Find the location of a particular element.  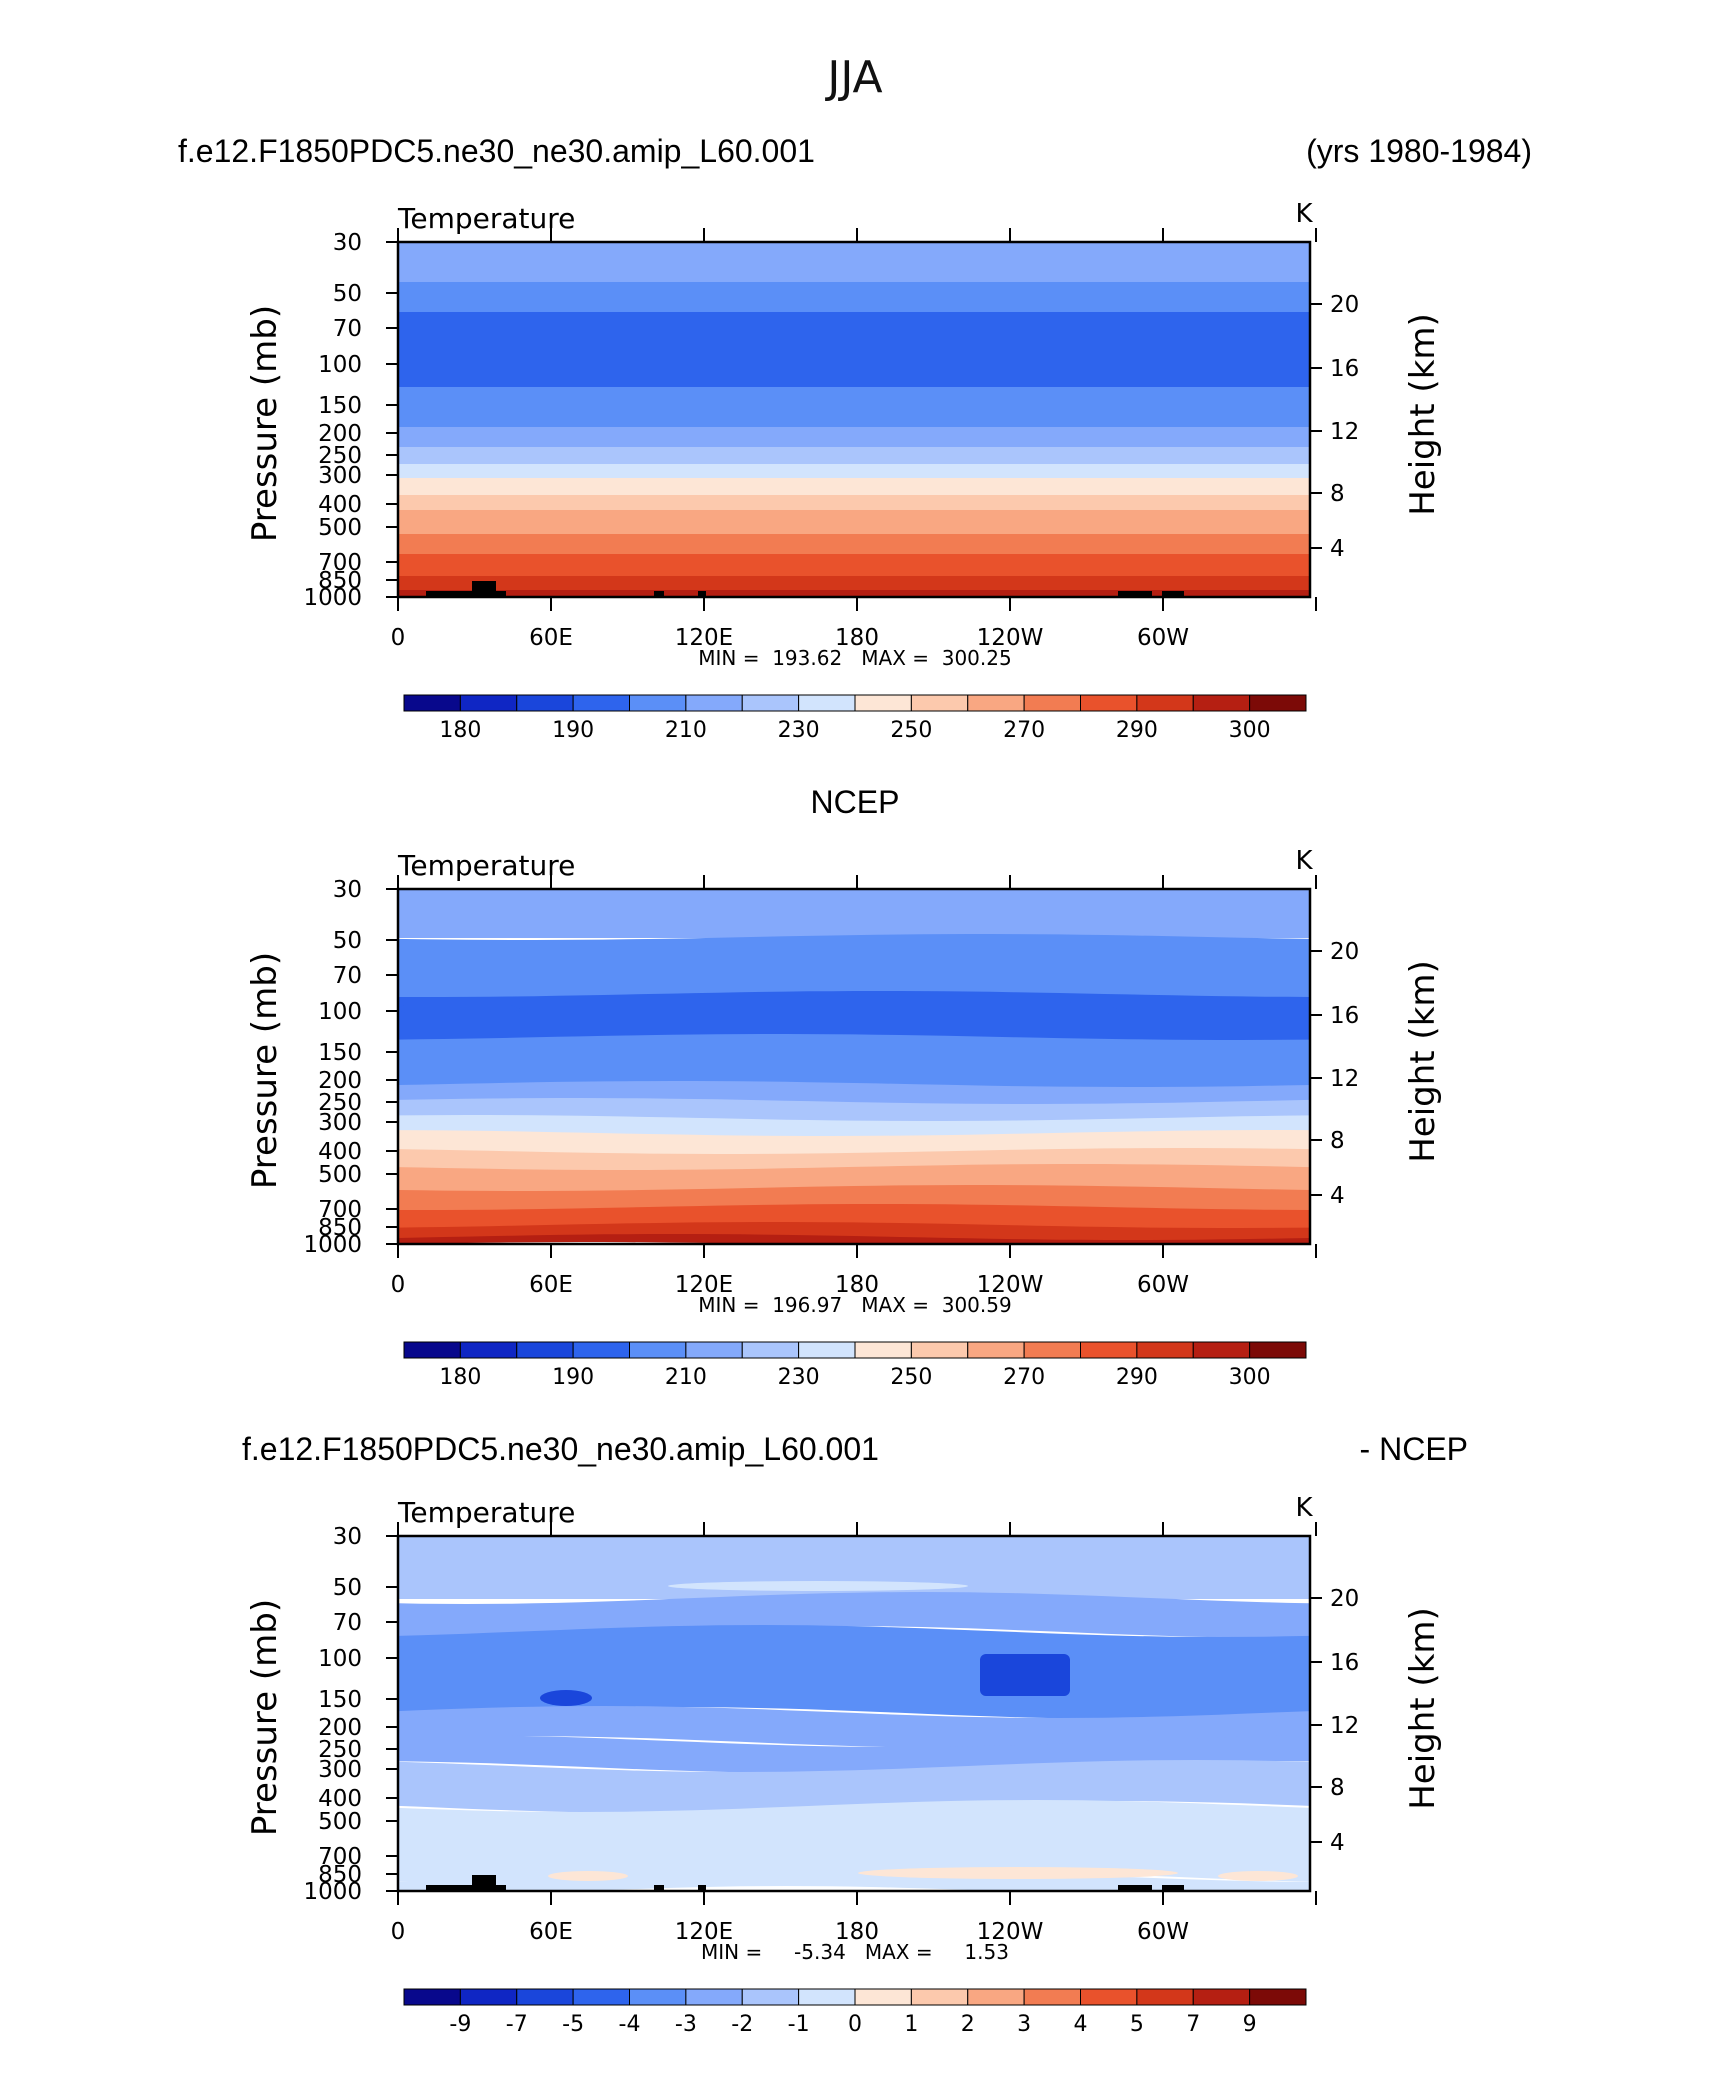

colorbar-label: 2 is located at coordinates (968, 2024).